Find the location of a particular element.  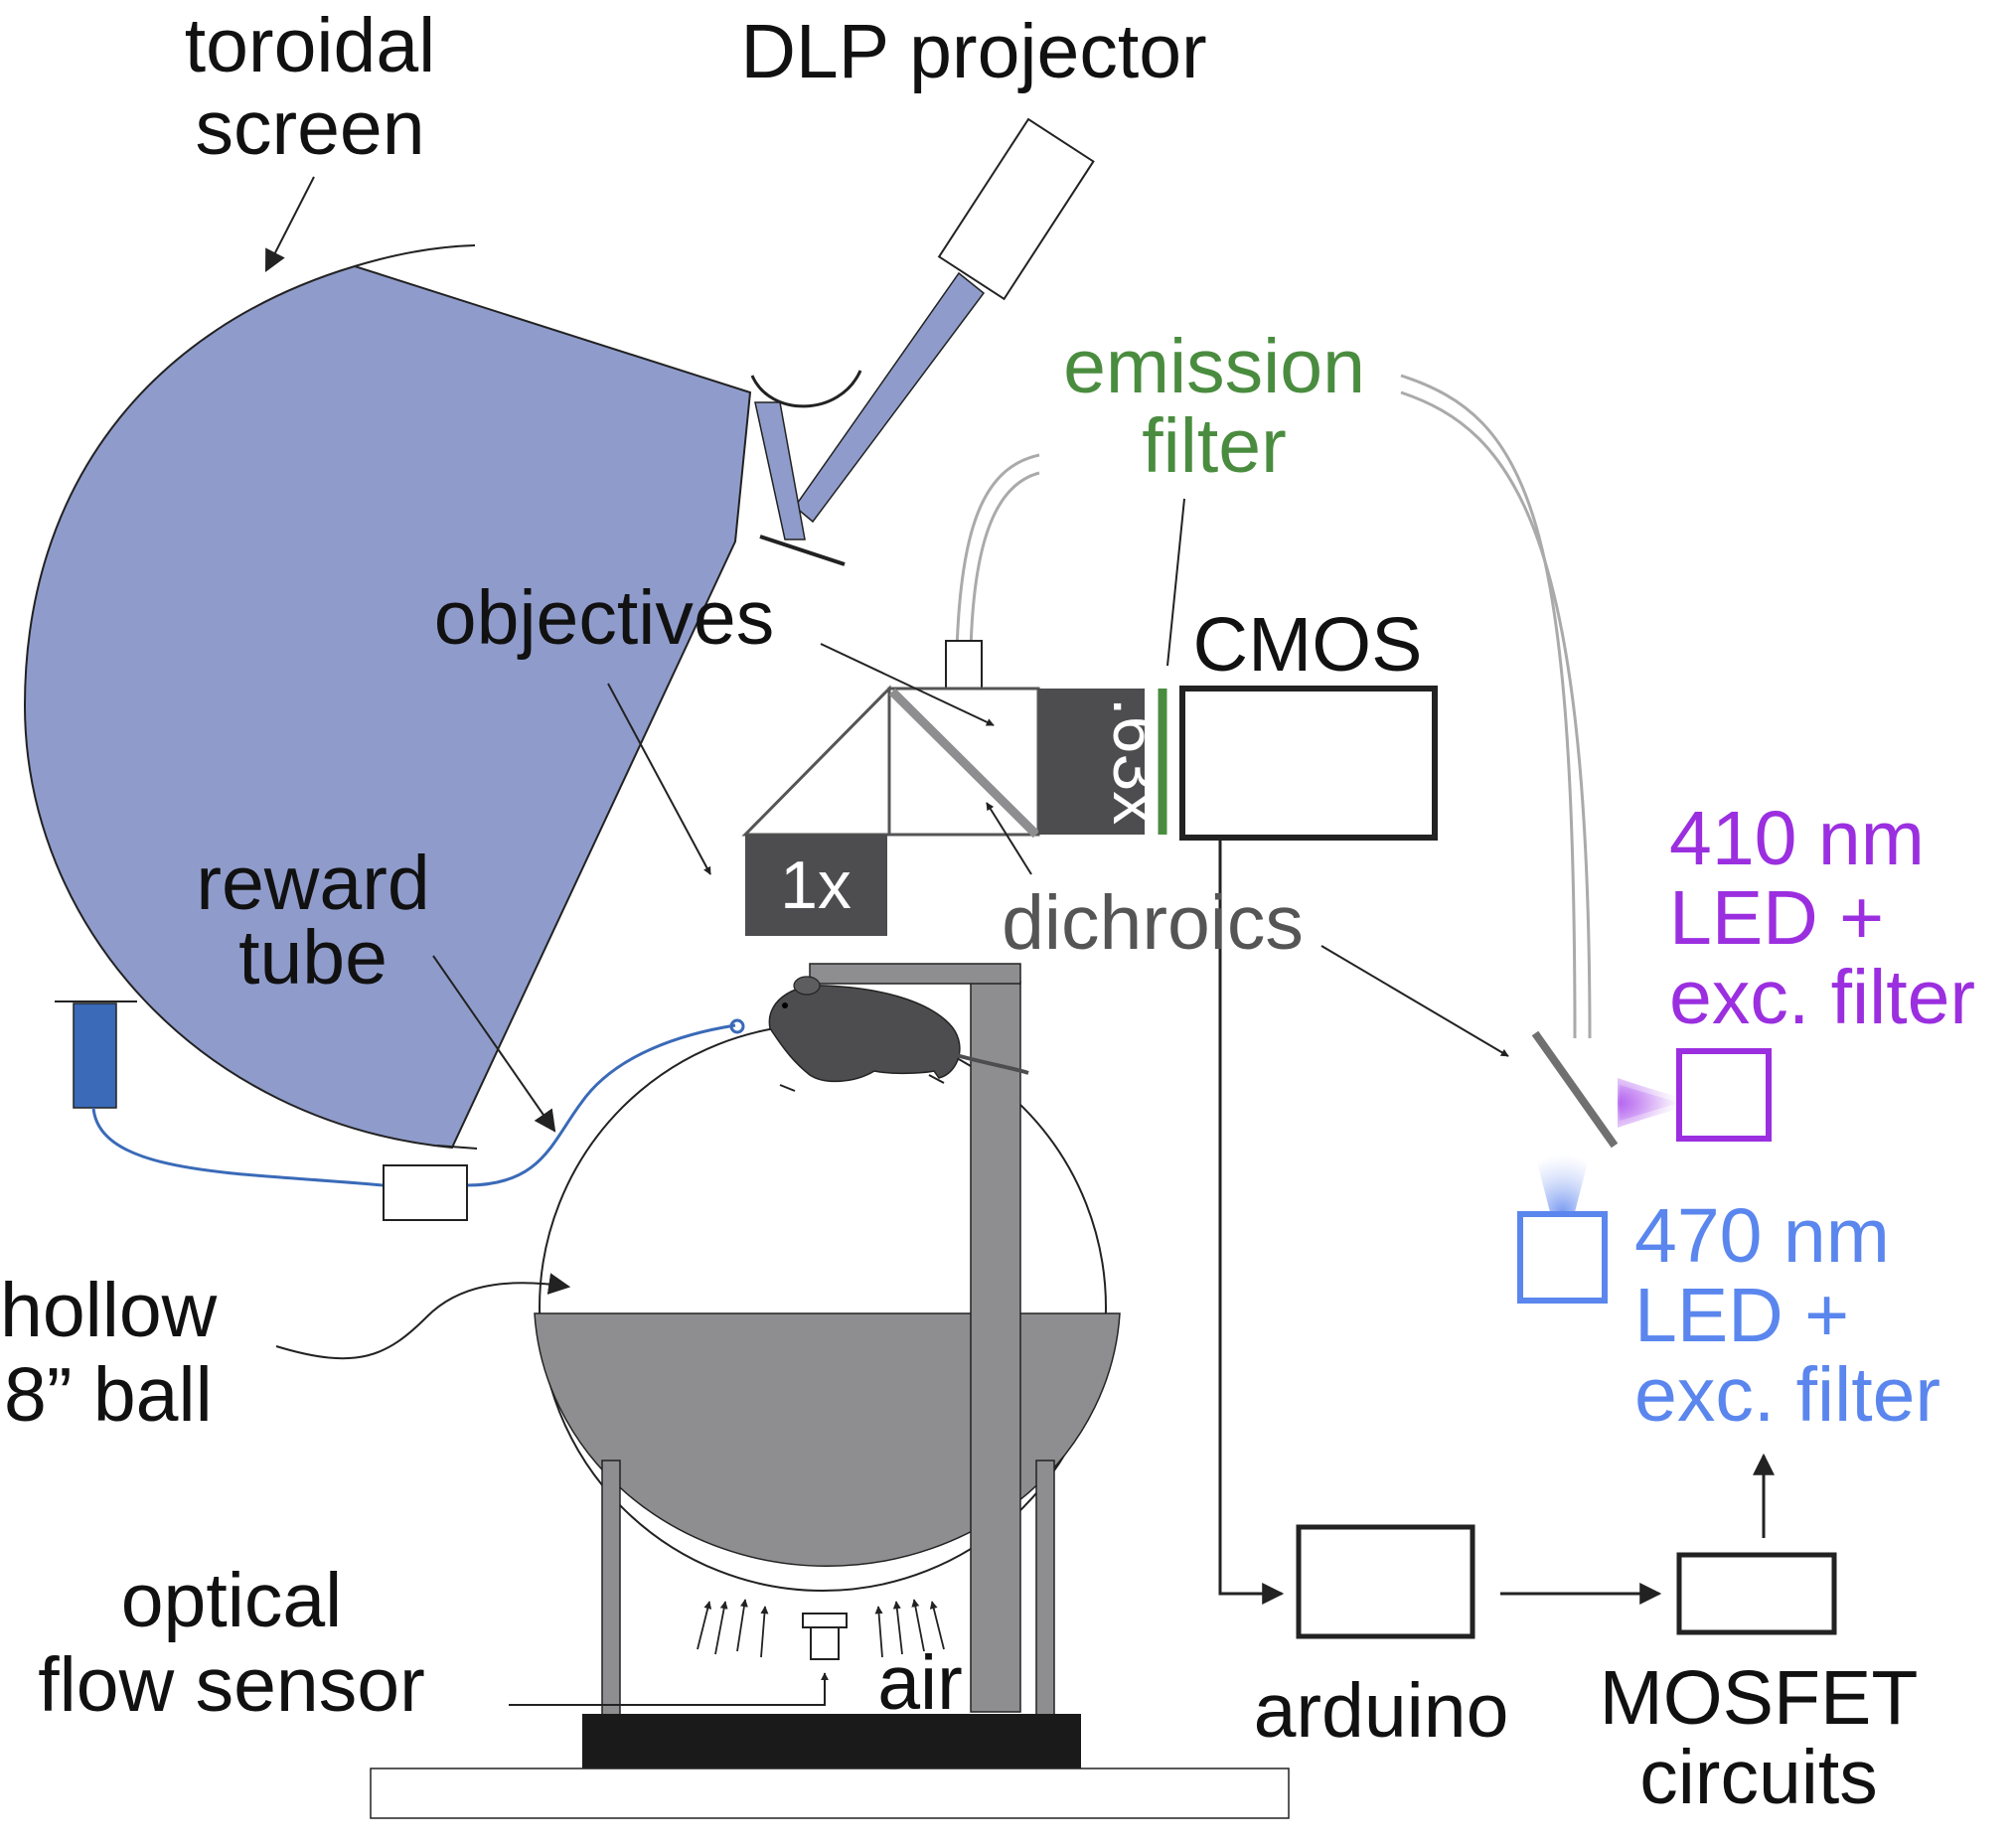

svg-text: 410 nm is located at coordinates (1797, 838).